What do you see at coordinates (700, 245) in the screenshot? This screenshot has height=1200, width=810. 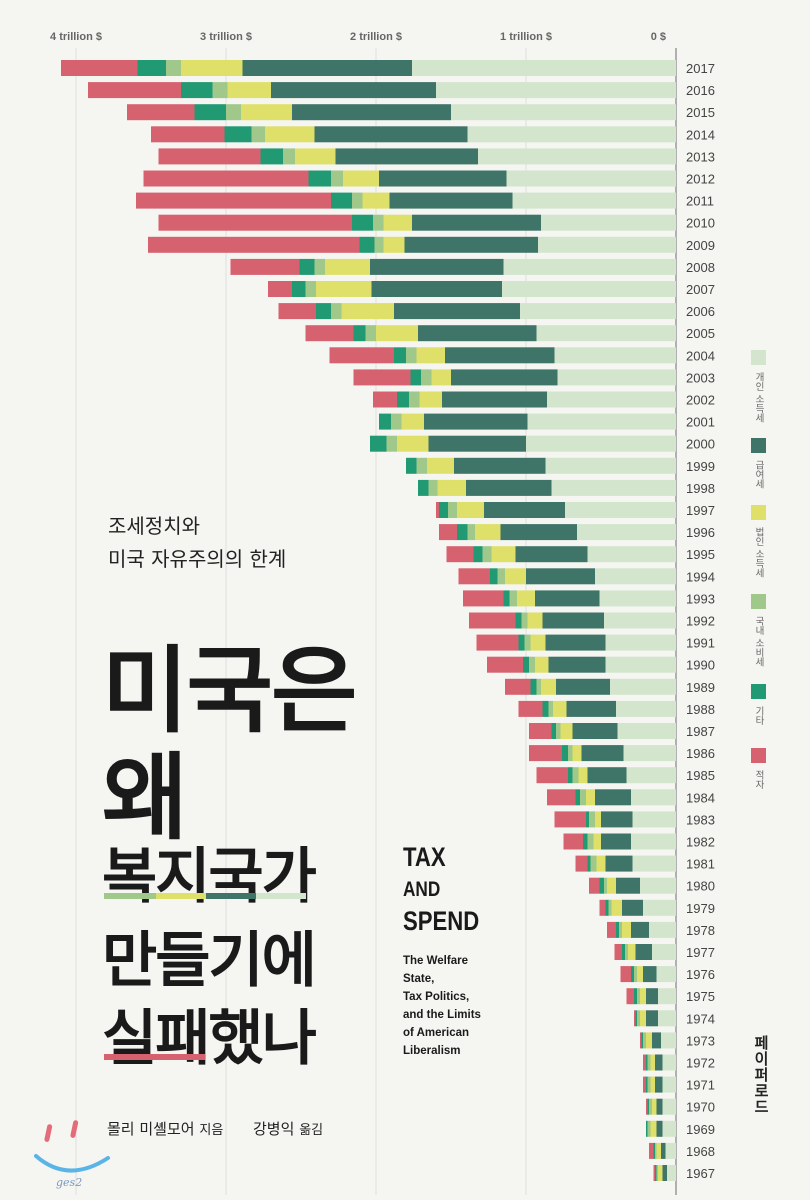 I see `year-label: 2009` at bounding box center [700, 245].